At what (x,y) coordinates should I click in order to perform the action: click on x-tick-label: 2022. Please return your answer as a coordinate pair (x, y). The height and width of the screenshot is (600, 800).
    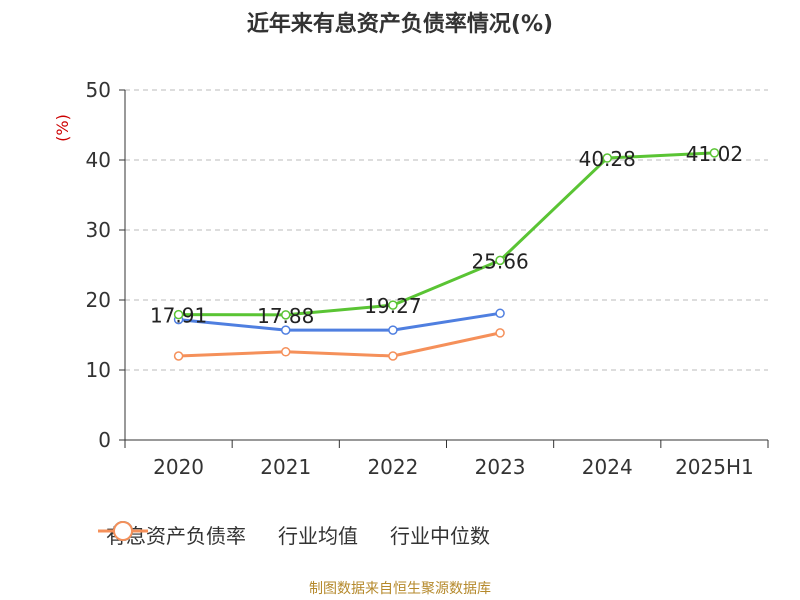
    Looking at the image, I should click on (392, 467).